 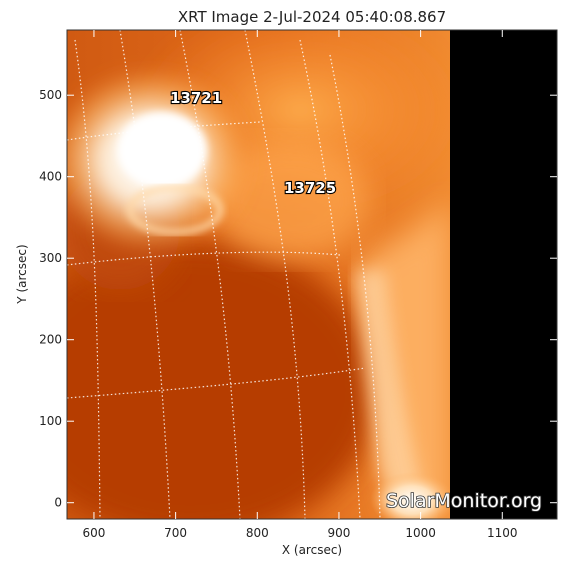 What do you see at coordinates (50, 177) in the screenshot?
I see `y-tick-label: 400` at bounding box center [50, 177].